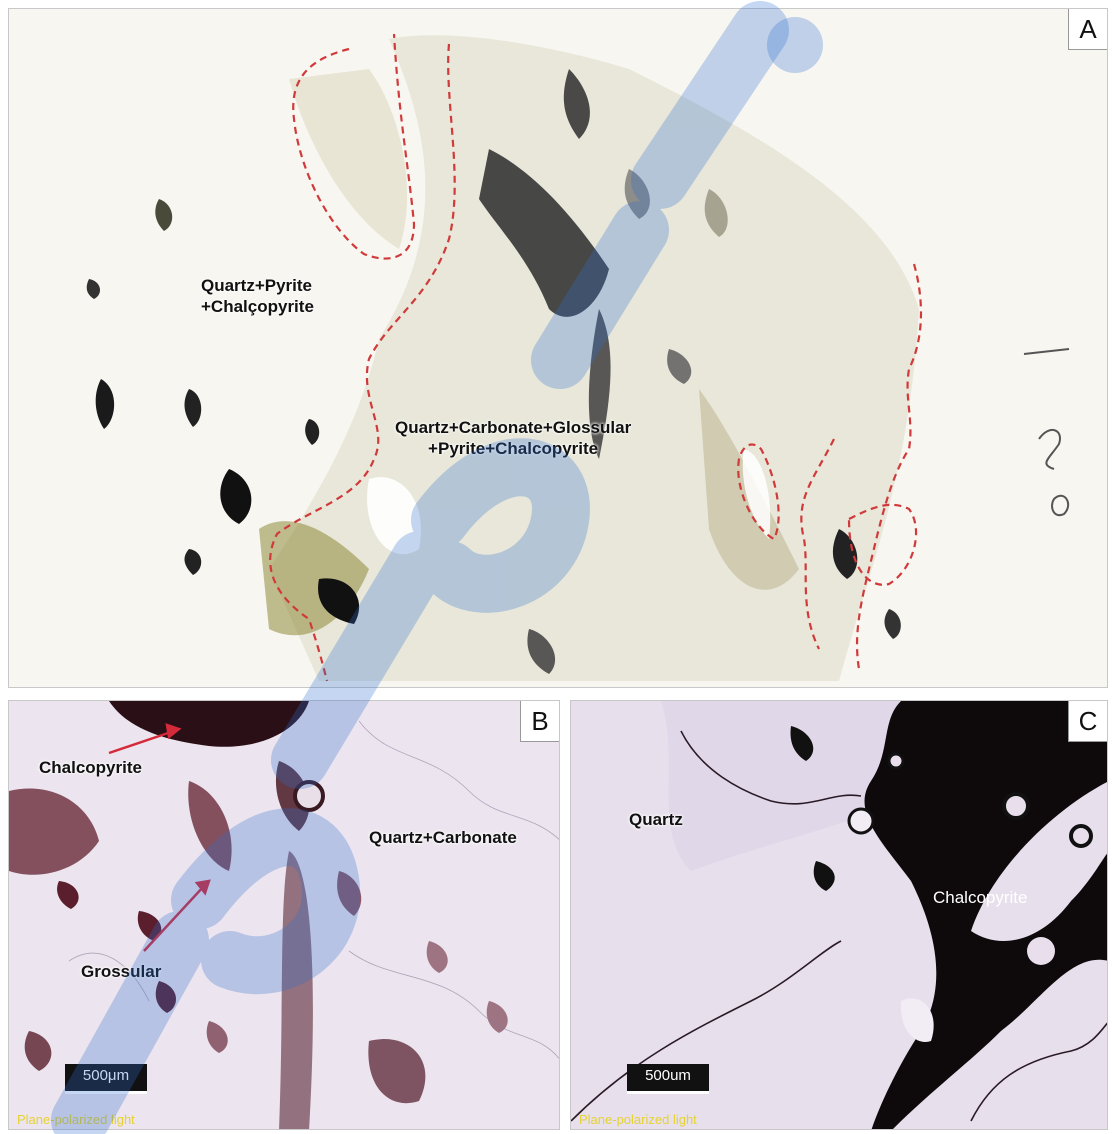 This screenshot has width=1112, height=1134. What do you see at coordinates (656, 819) in the screenshot?
I see `label-quartz: Quartz` at bounding box center [656, 819].